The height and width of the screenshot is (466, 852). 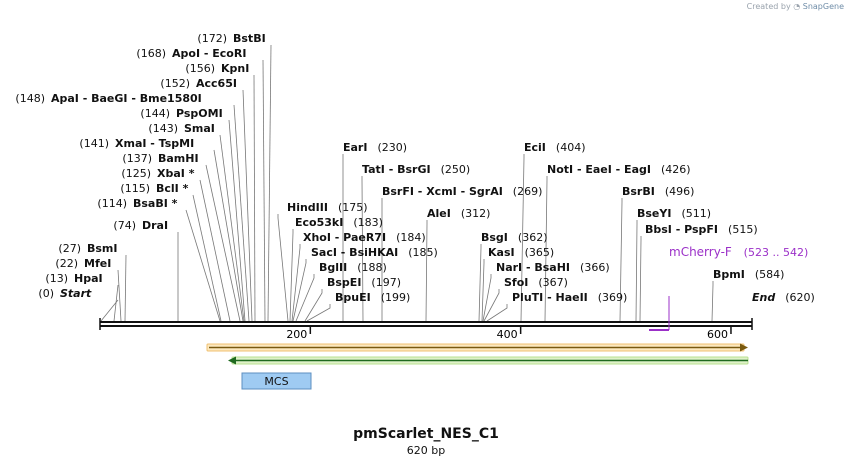 I want to click on enzyme-name: BglII, so click(x=333, y=267).